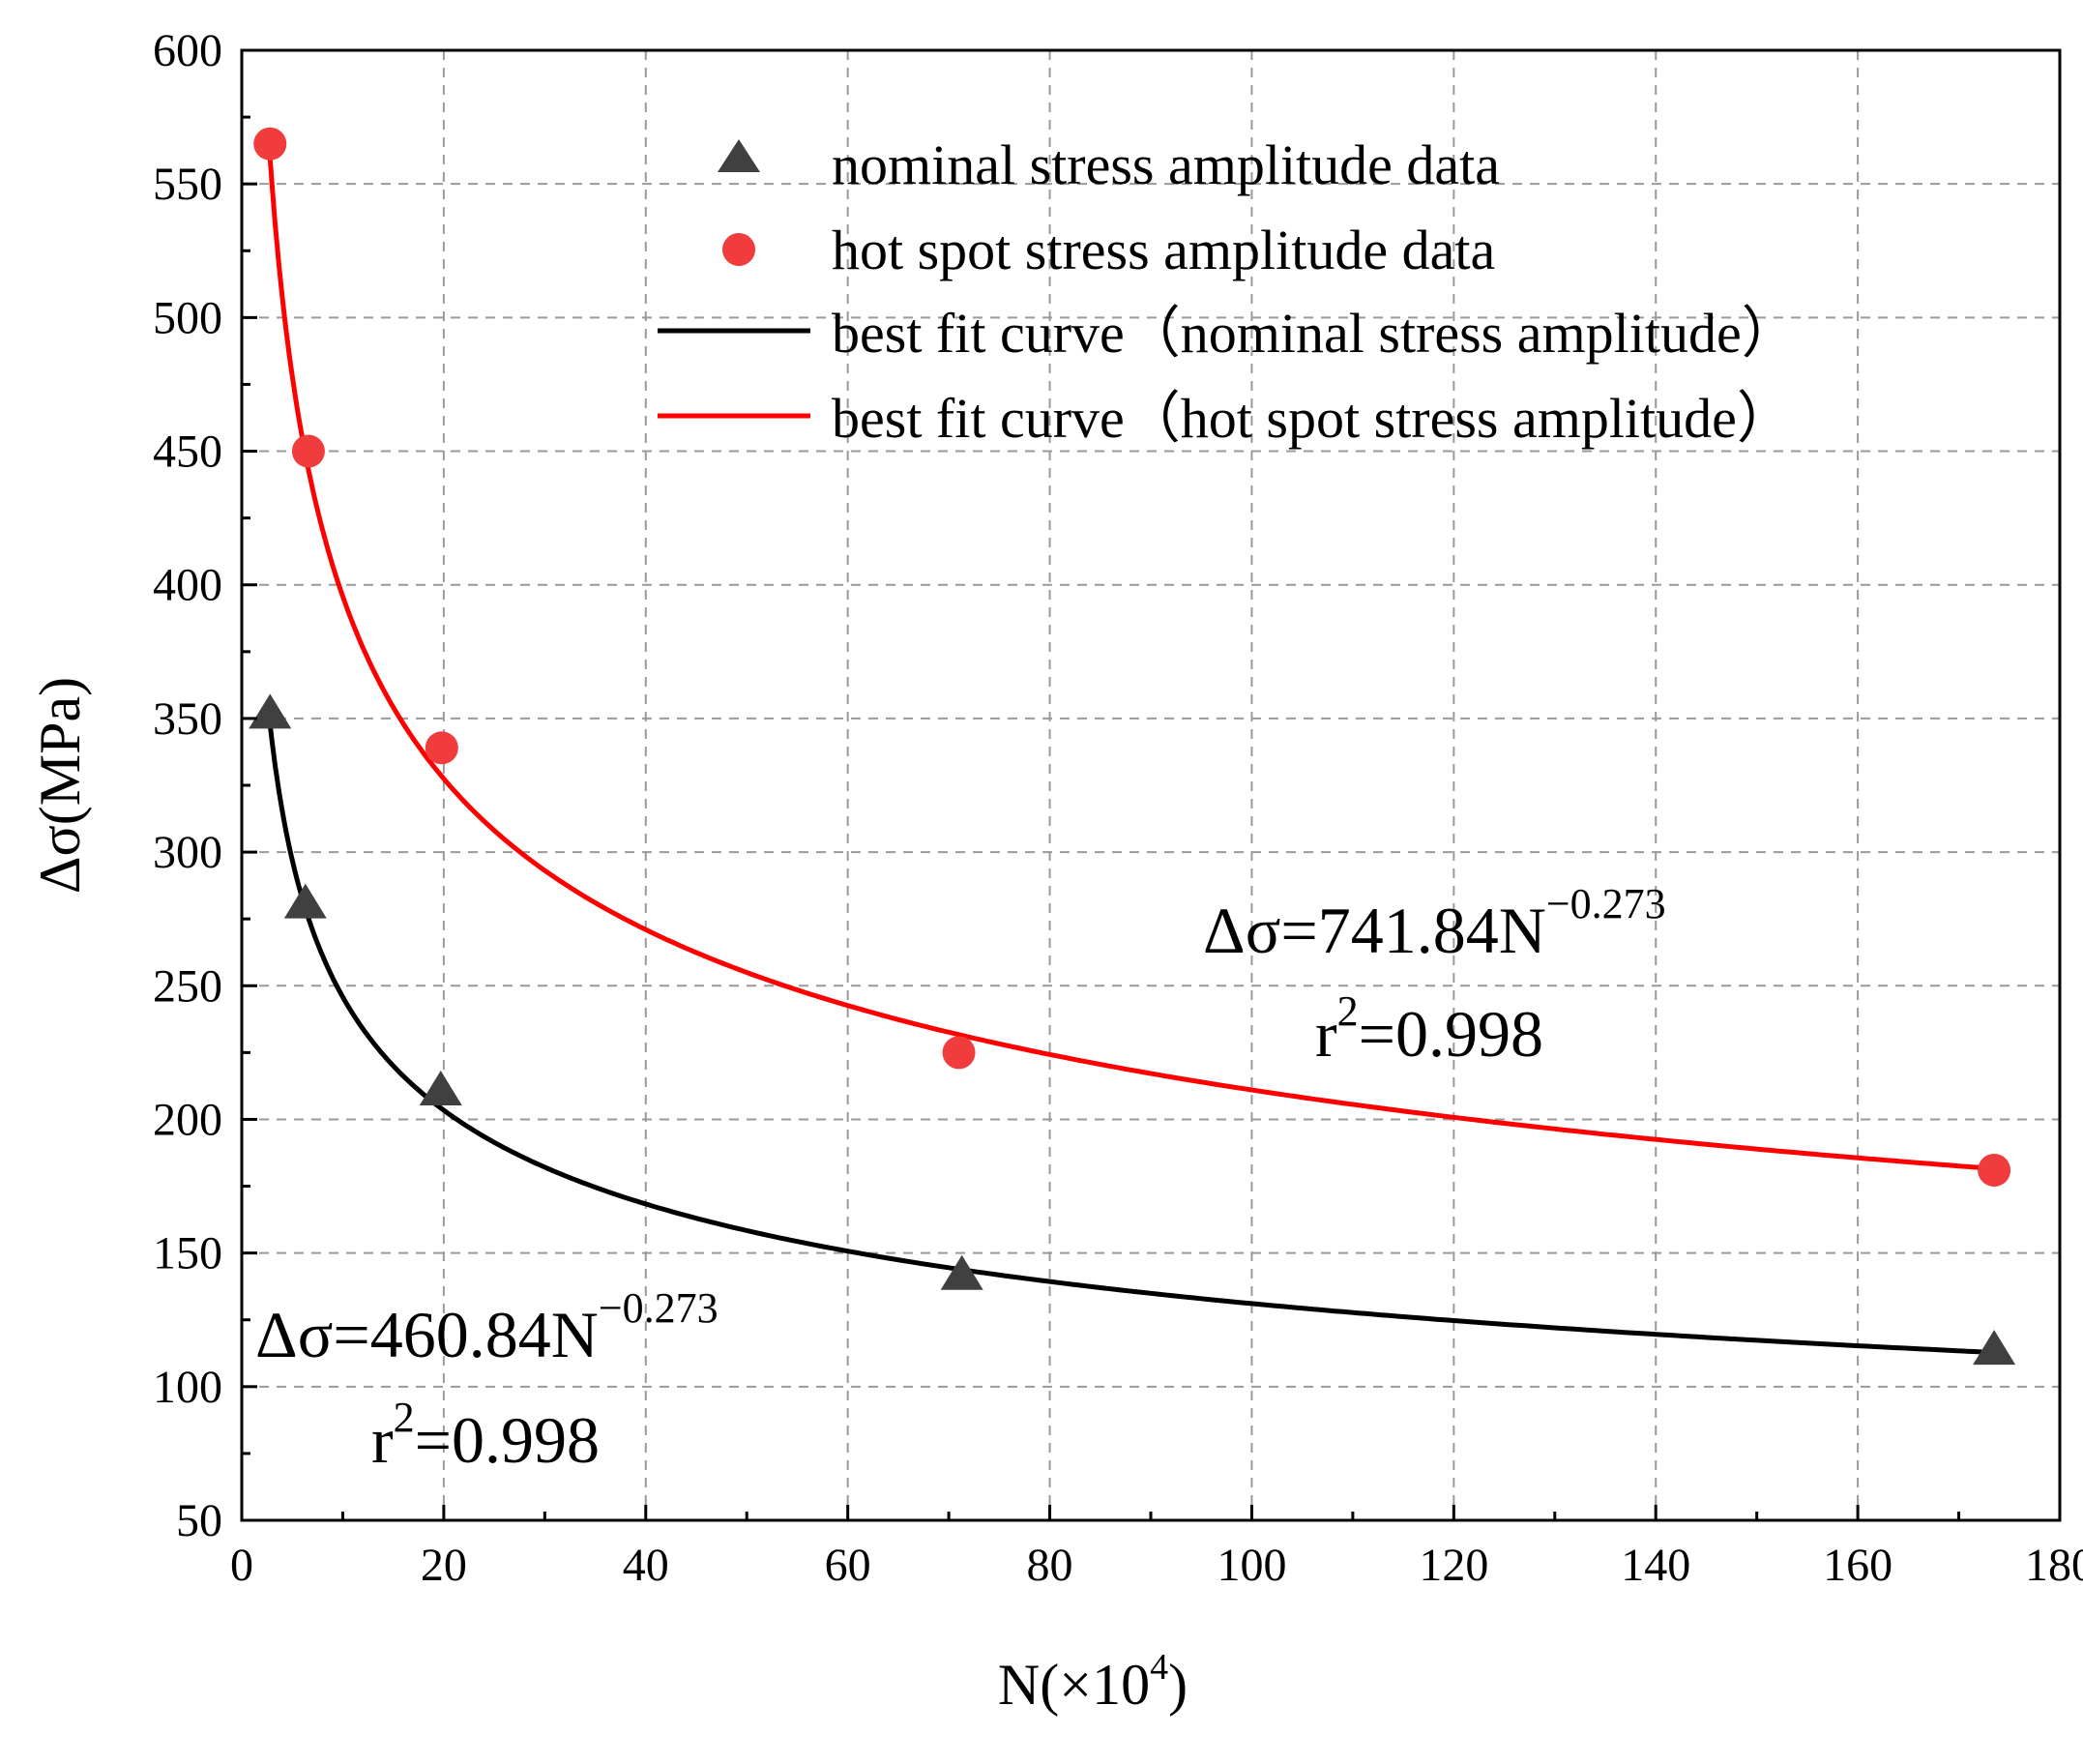 This screenshot has width=2083, height=1764. I want to click on legend-label-hotspot-data: hot spot stress amplitude data, so click(1163, 250).